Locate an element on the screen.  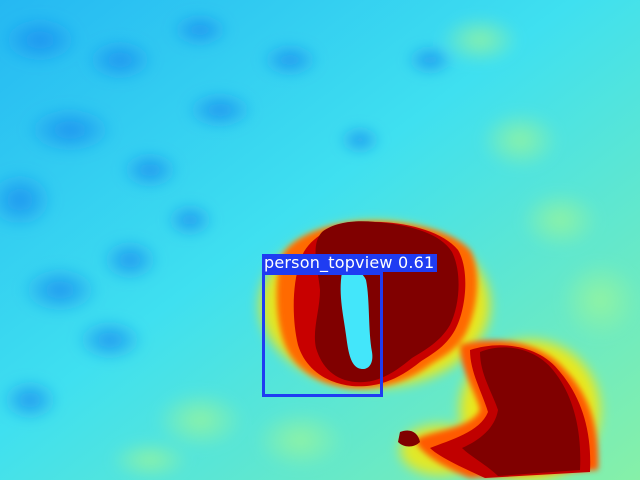
detection-bounding-box is located at coordinates (322, 334).